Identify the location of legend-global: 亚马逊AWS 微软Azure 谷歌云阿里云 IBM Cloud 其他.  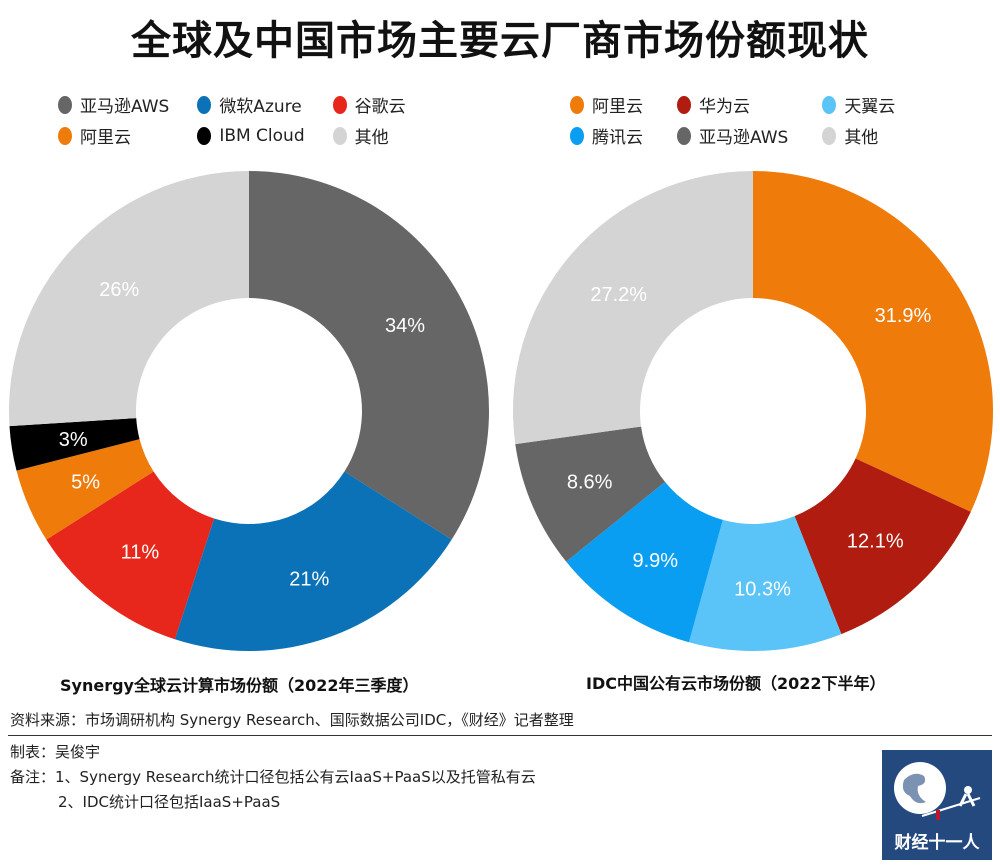
(232, 120).